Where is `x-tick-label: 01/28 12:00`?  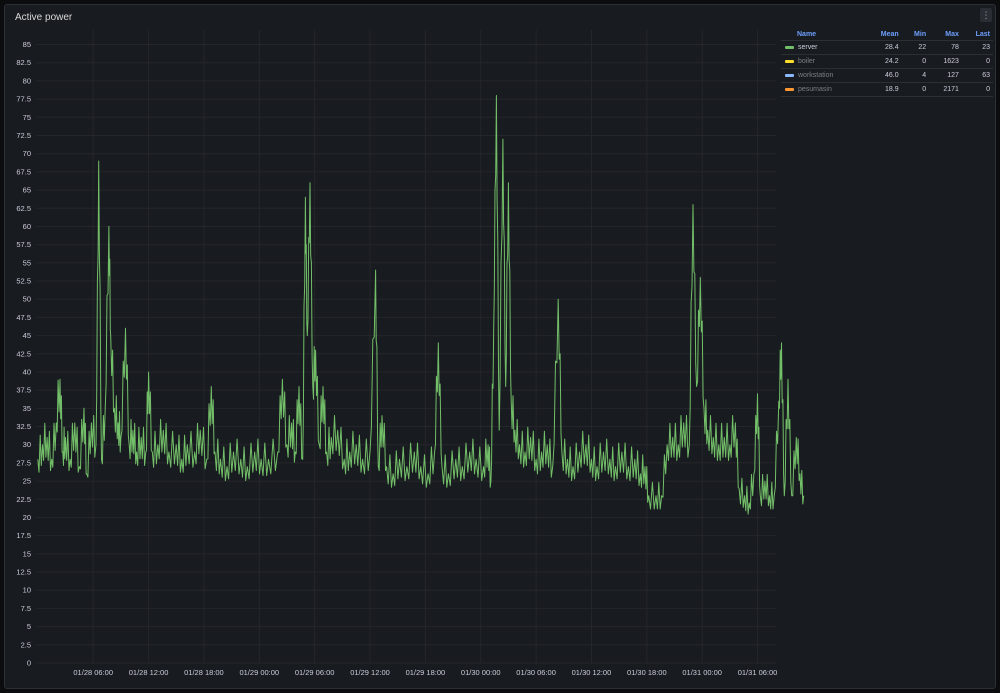
x-tick-label: 01/28 12:00 is located at coordinates (149, 672).